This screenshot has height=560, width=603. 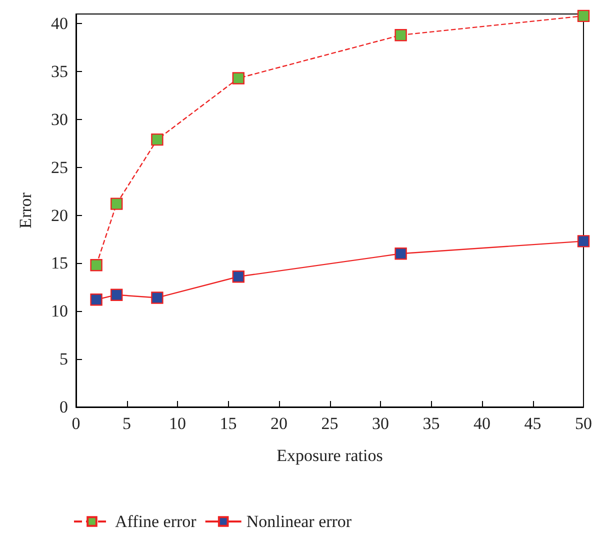 What do you see at coordinates (299, 521) in the screenshot?
I see `legend-label: Nonlinear error` at bounding box center [299, 521].